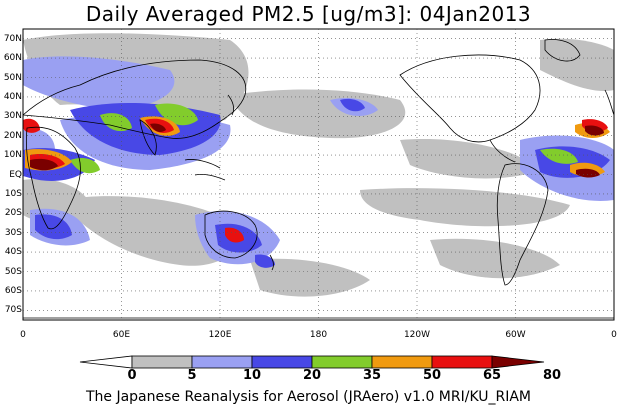  Describe the element at coordinates (121, 335) in the screenshot. I see `lon-tick-label: 60E` at that location.